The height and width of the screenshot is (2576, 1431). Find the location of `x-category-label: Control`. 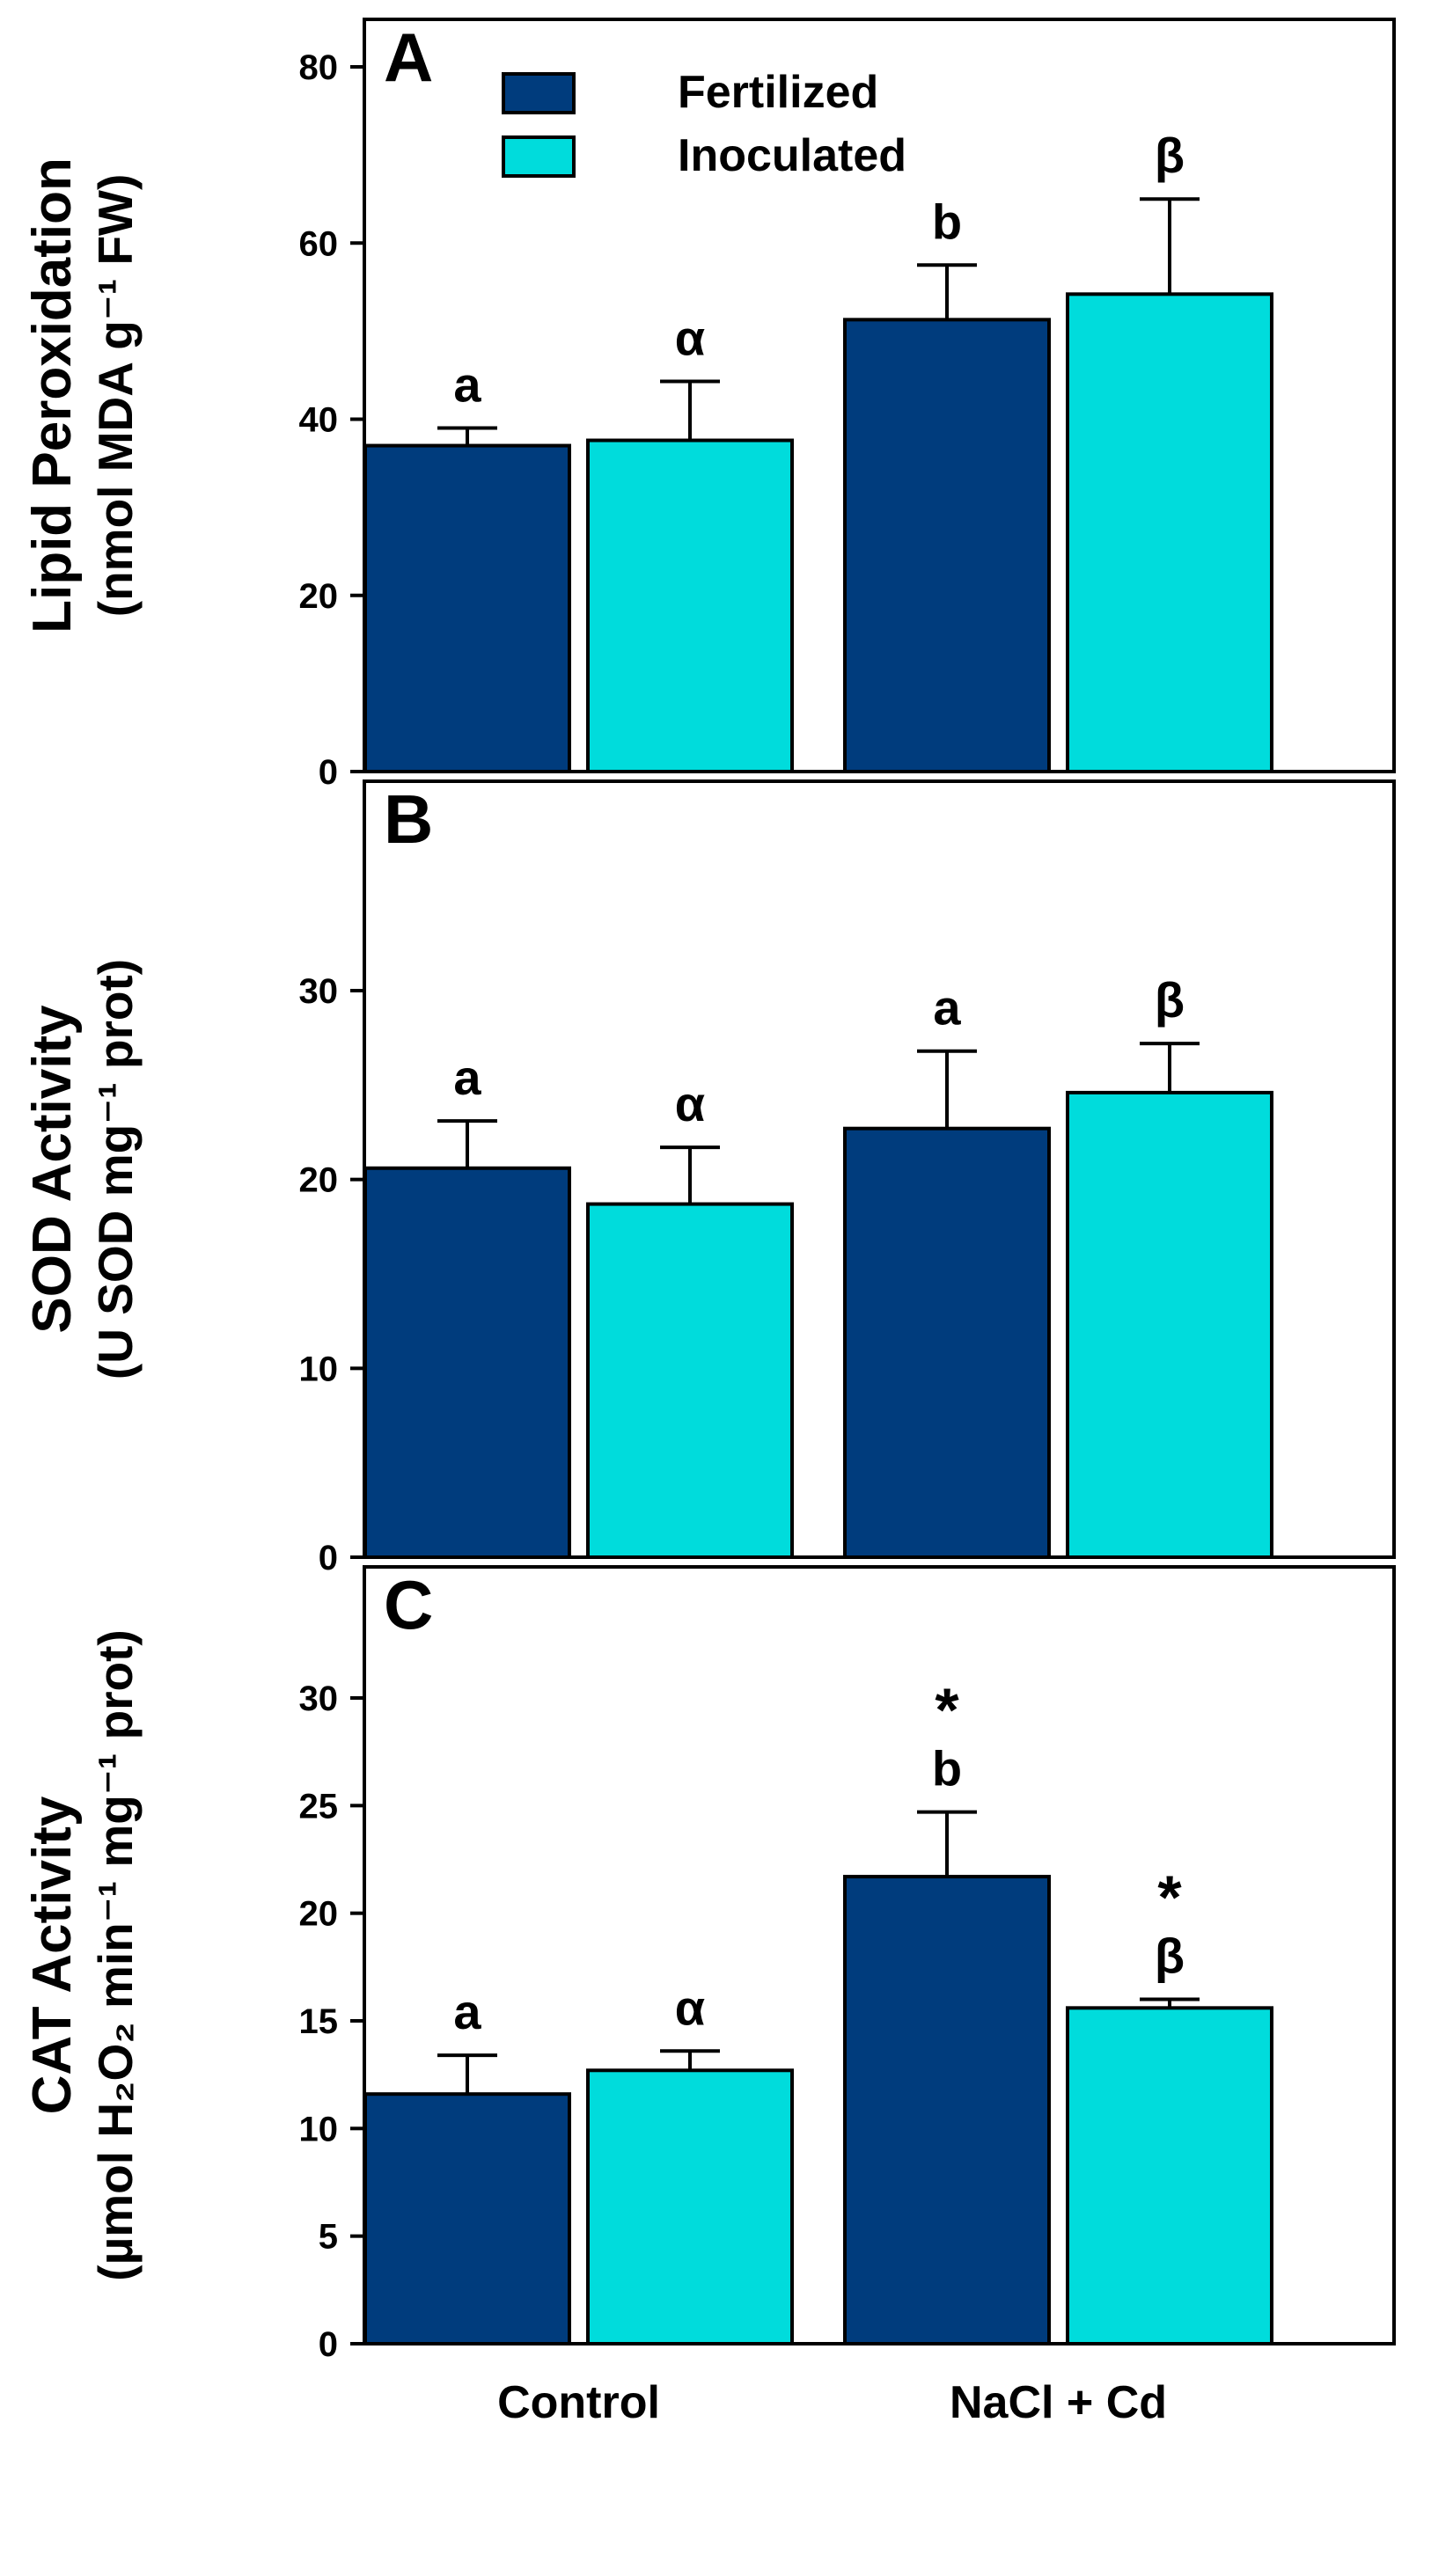

x-category-label: Control is located at coordinates (578, 2402).